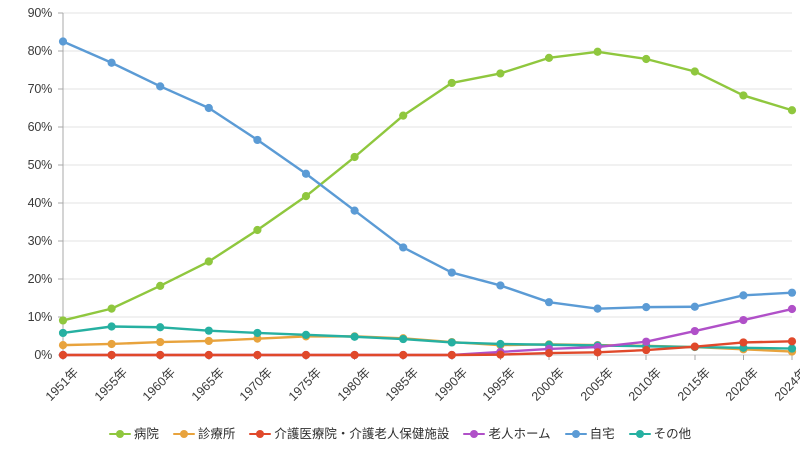 The height and width of the screenshot is (462, 800). I want to click on legend-item-0: 病院, so click(133, 433).